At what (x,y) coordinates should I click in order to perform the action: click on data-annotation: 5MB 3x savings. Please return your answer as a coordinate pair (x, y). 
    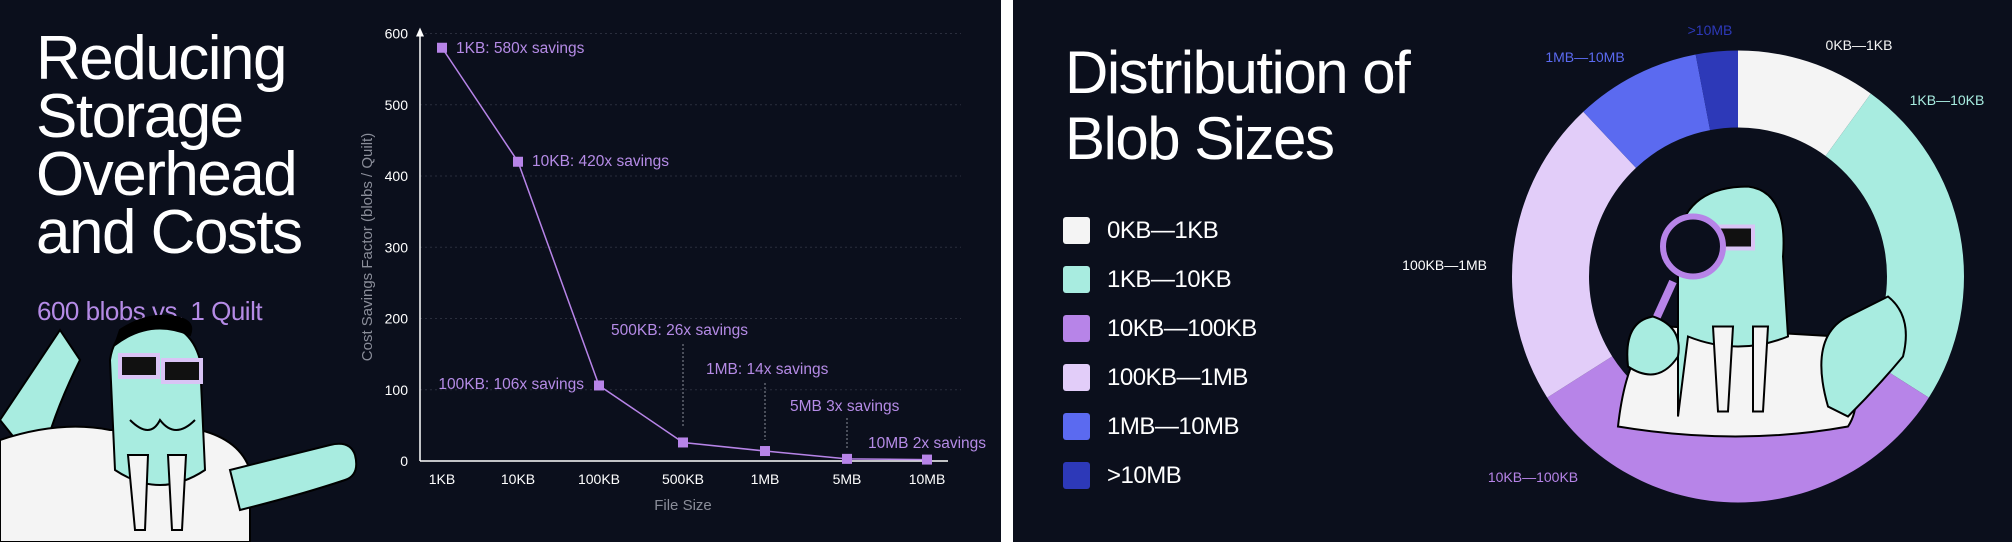
    Looking at the image, I should click on (845, 406).